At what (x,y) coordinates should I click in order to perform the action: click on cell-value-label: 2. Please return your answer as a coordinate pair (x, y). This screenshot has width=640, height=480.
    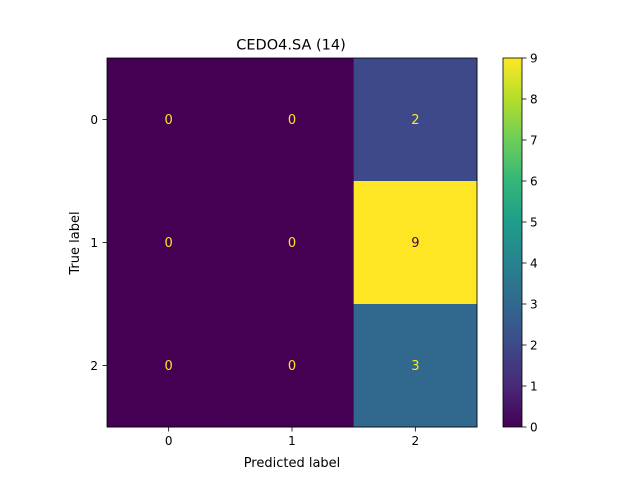
    Looking at the image, I should click on (415, 120).